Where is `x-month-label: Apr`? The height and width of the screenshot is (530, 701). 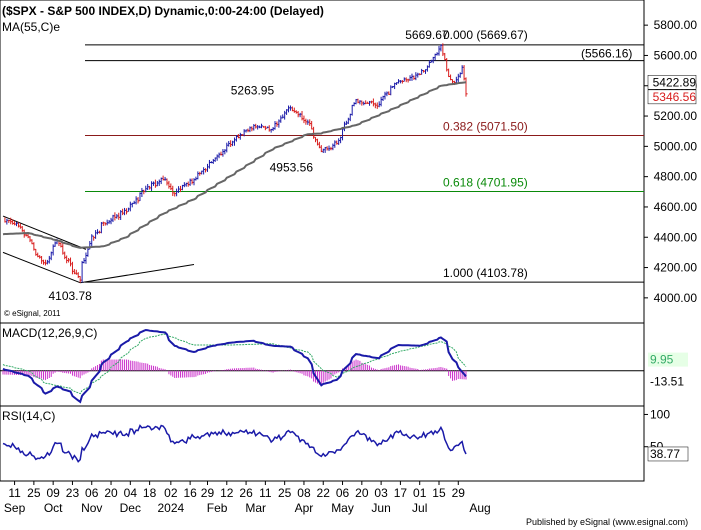
x-month-label: Apr is located at coordinates (304, 508).